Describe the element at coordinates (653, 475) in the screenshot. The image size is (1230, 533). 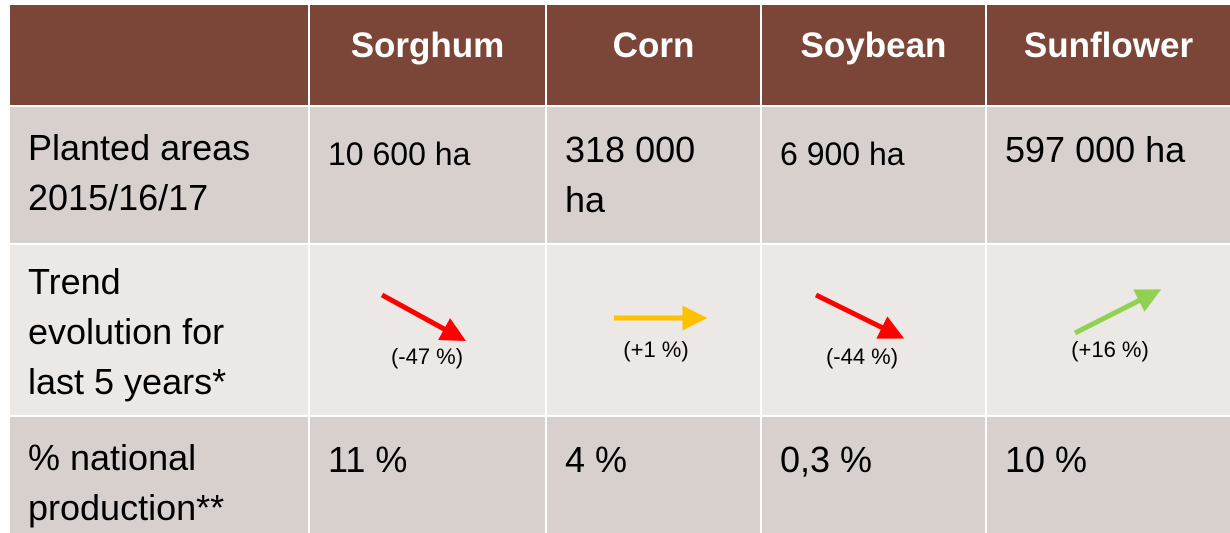
I see `cell: 4 %` at that location.